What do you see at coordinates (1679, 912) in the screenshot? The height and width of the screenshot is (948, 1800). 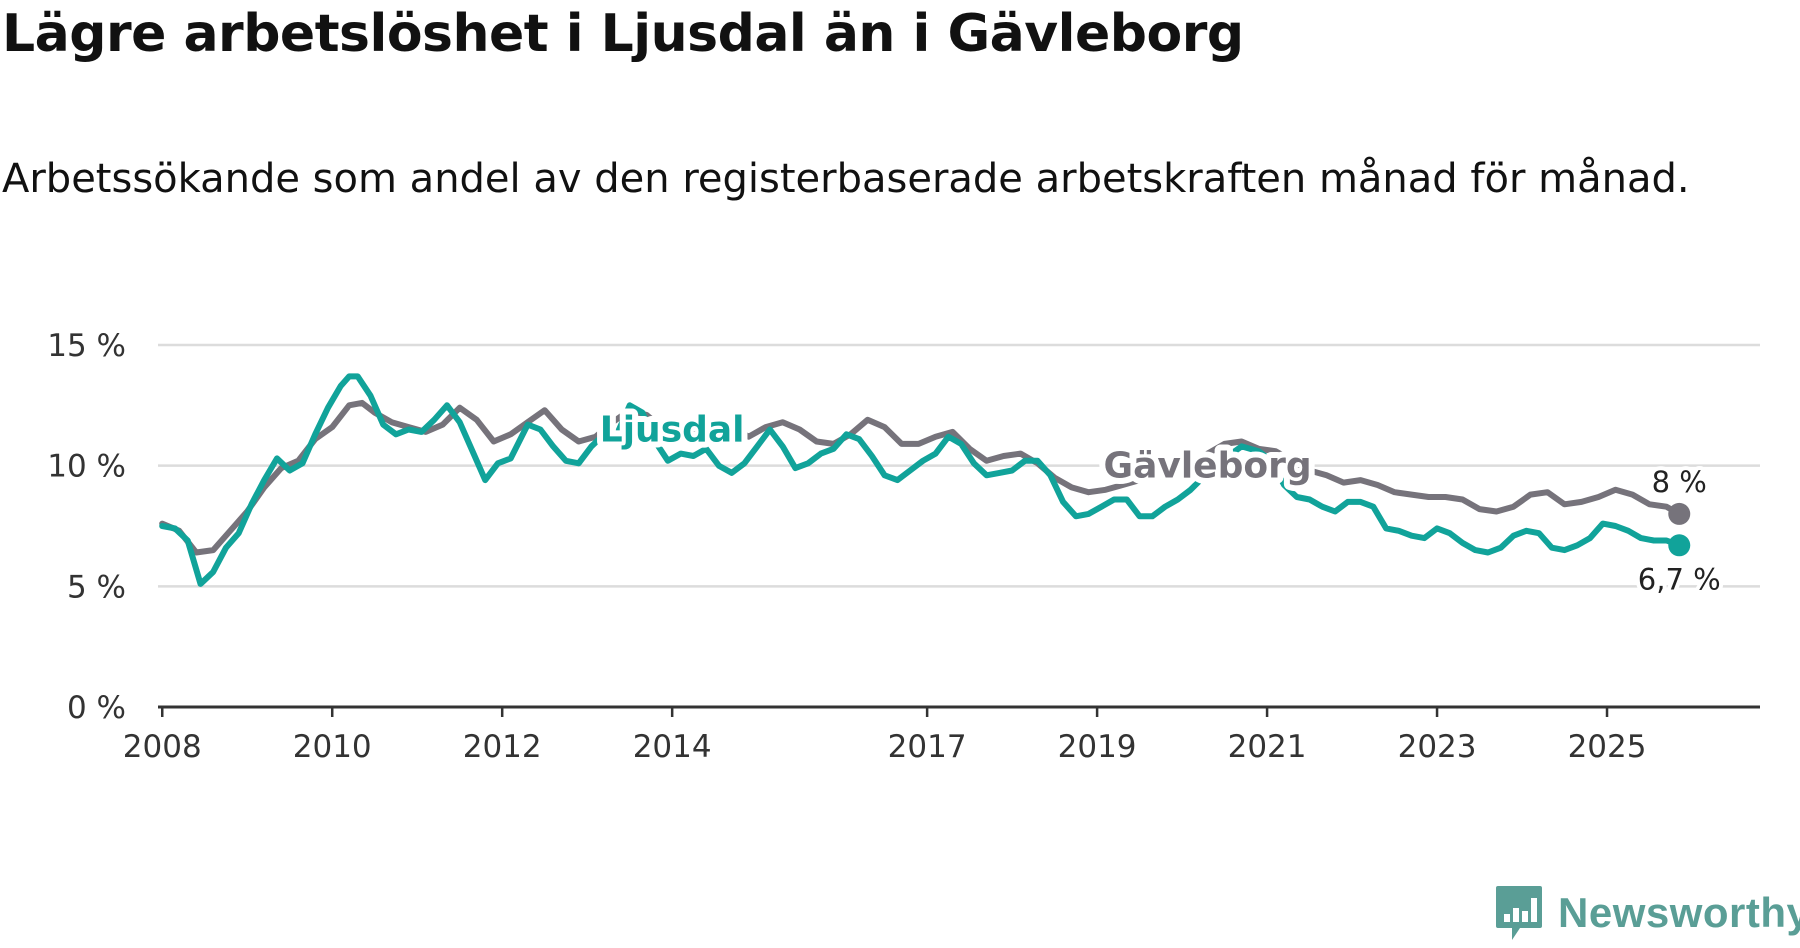 I see `brand-name: Newsworthy` at bounding box center [1679, 912].